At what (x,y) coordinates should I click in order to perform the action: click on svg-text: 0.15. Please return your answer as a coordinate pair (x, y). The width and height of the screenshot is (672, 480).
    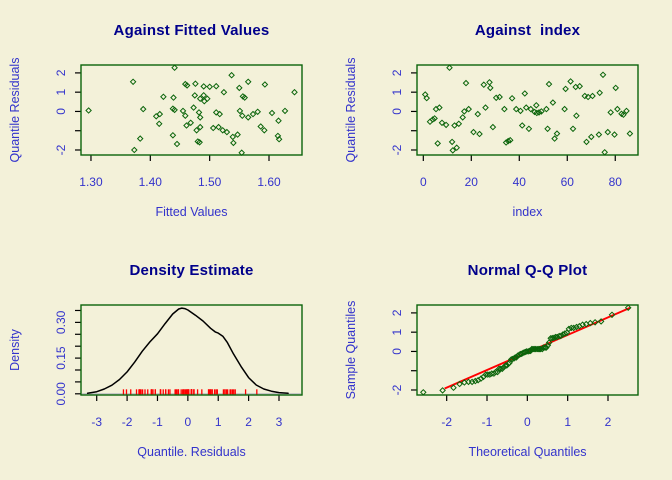
    Looking at the image, I should click on (61, 358).